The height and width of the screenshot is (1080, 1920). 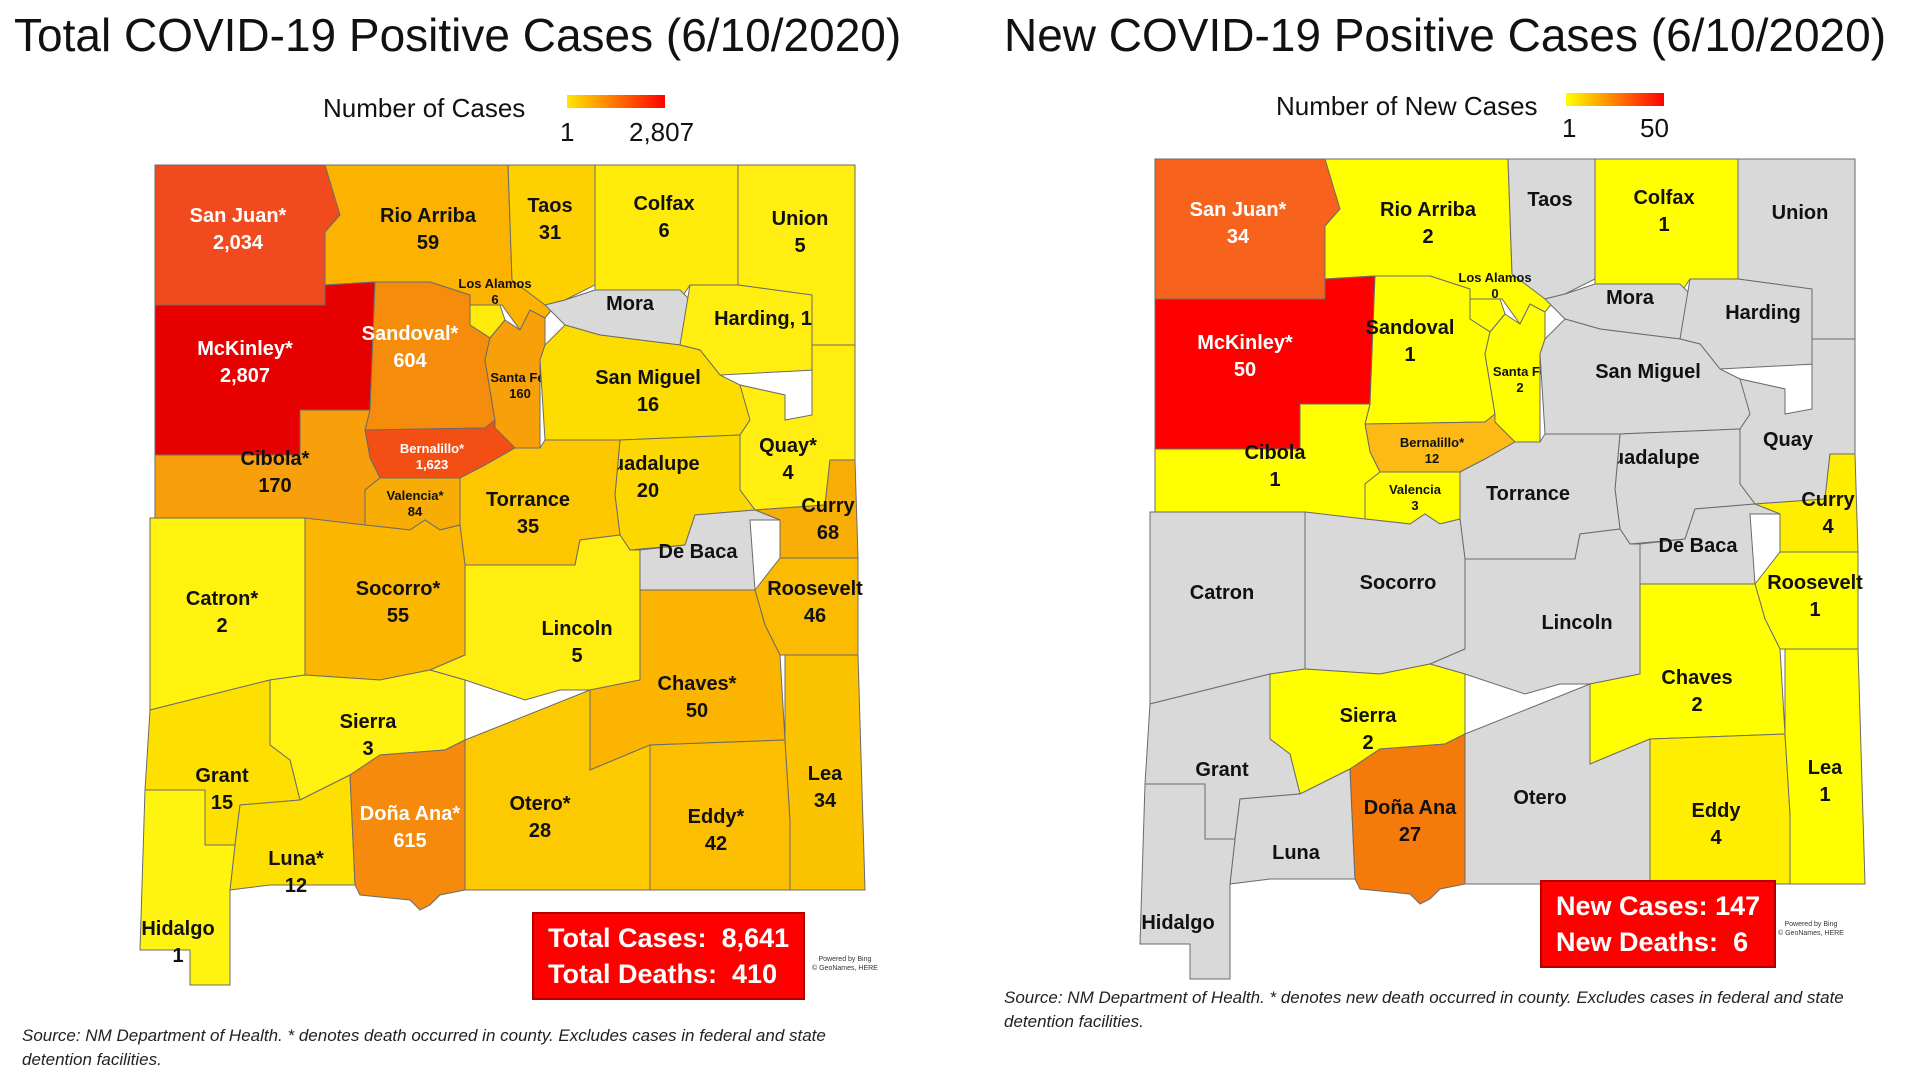 I want to click on county-eddy: Eddy 4, so click(x=1720, y=809).